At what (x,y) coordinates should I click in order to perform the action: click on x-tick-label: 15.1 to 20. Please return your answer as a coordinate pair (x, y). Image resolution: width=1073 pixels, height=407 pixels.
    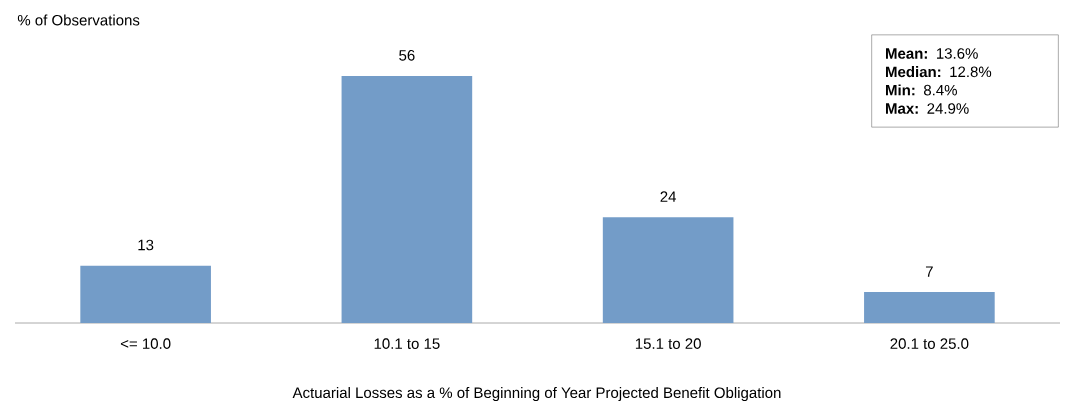
    Looking at the image, I should click on (668, 343).